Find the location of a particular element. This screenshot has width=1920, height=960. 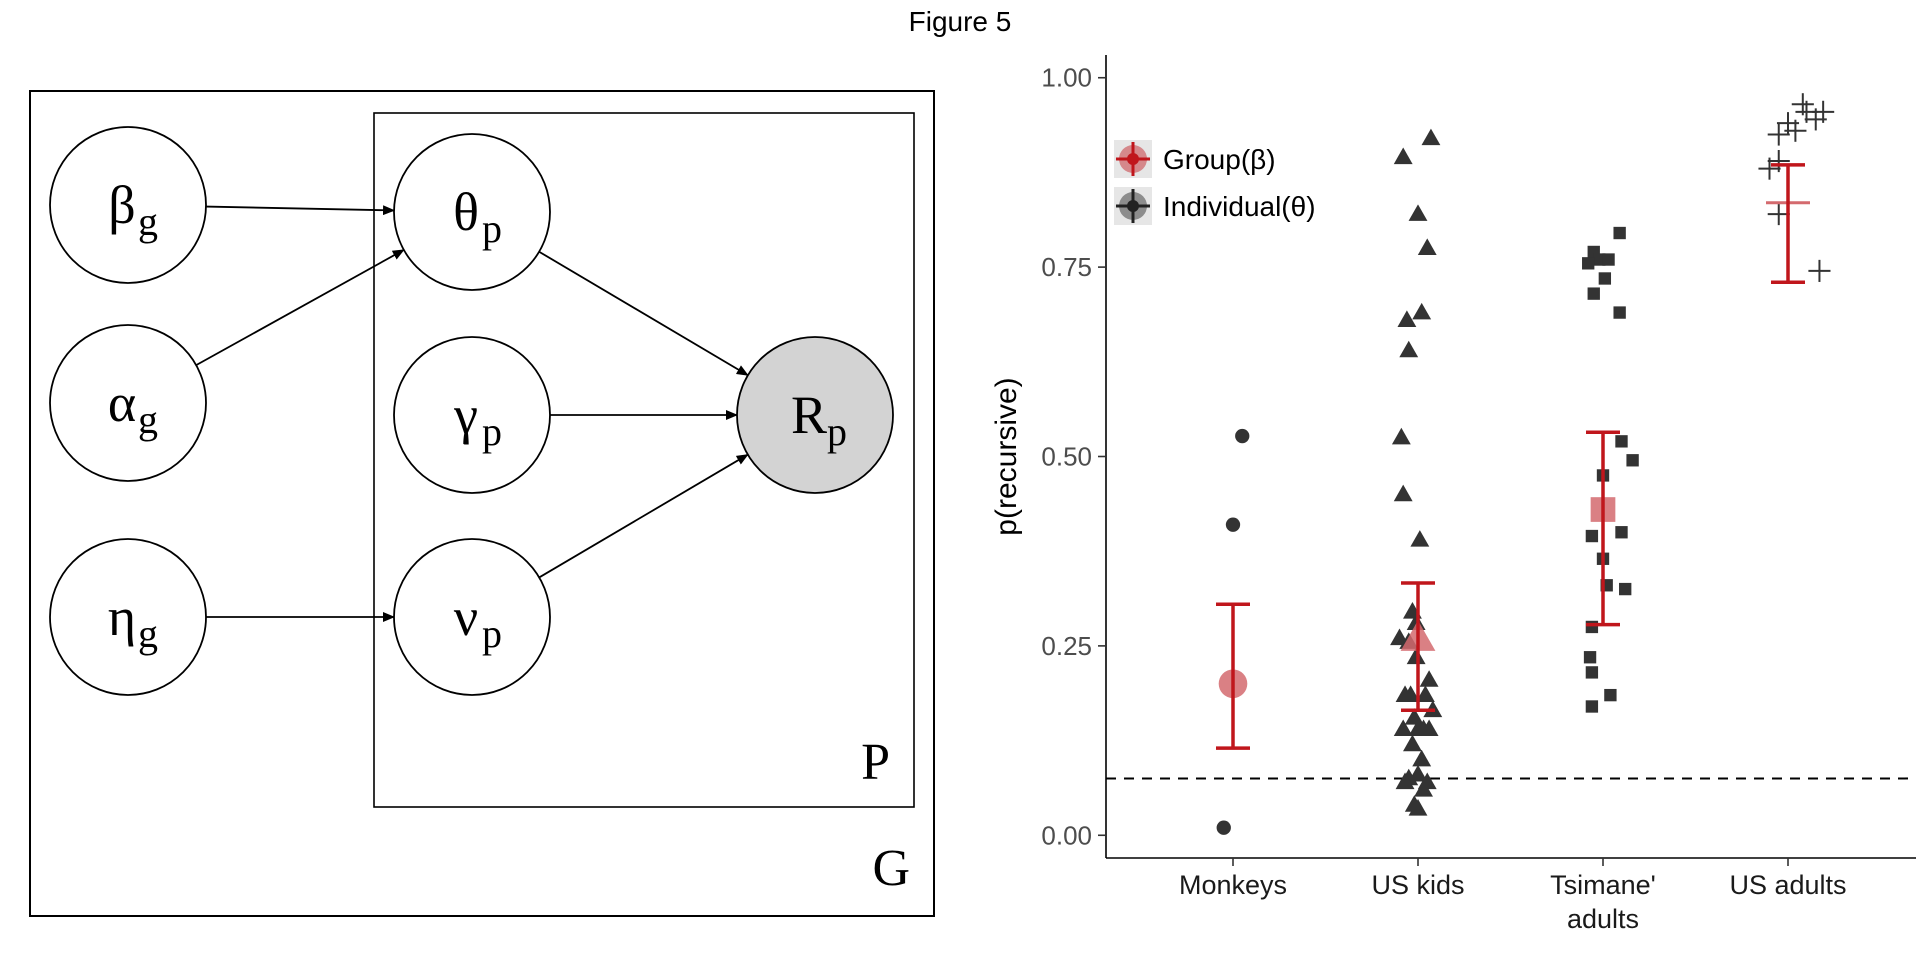

node-R-circle is located at coordinates (815, 415).